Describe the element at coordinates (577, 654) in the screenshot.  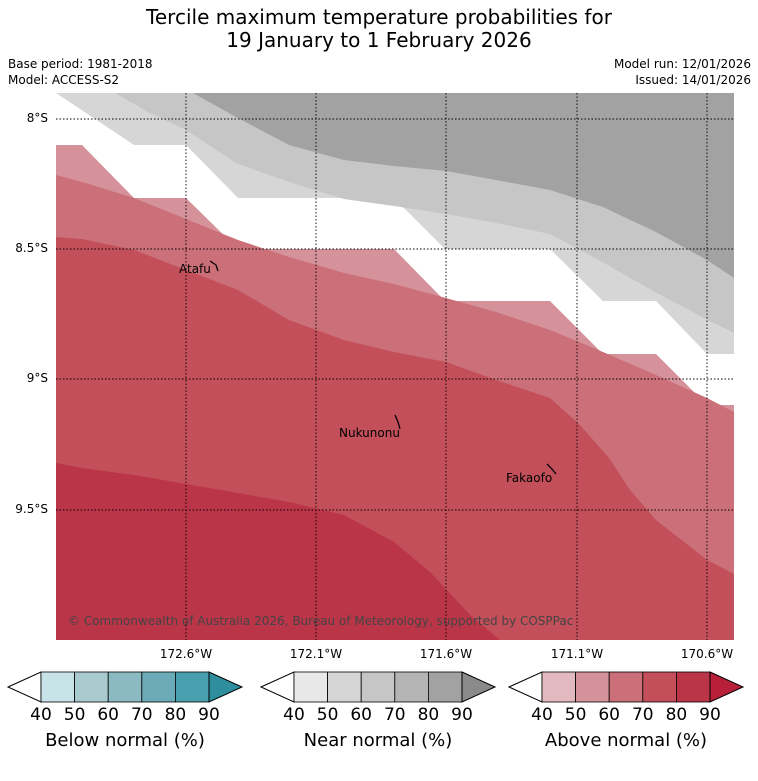
I see `lon-label-171-1w: 171.1°W` at that location.